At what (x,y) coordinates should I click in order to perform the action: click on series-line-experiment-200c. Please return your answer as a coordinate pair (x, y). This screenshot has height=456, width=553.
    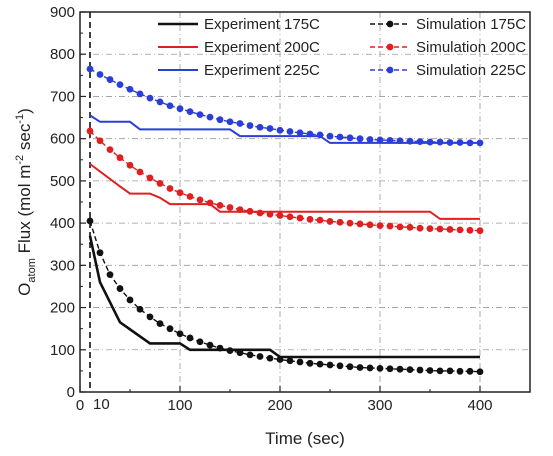
    Looking at the image, I should click on (284, 191).